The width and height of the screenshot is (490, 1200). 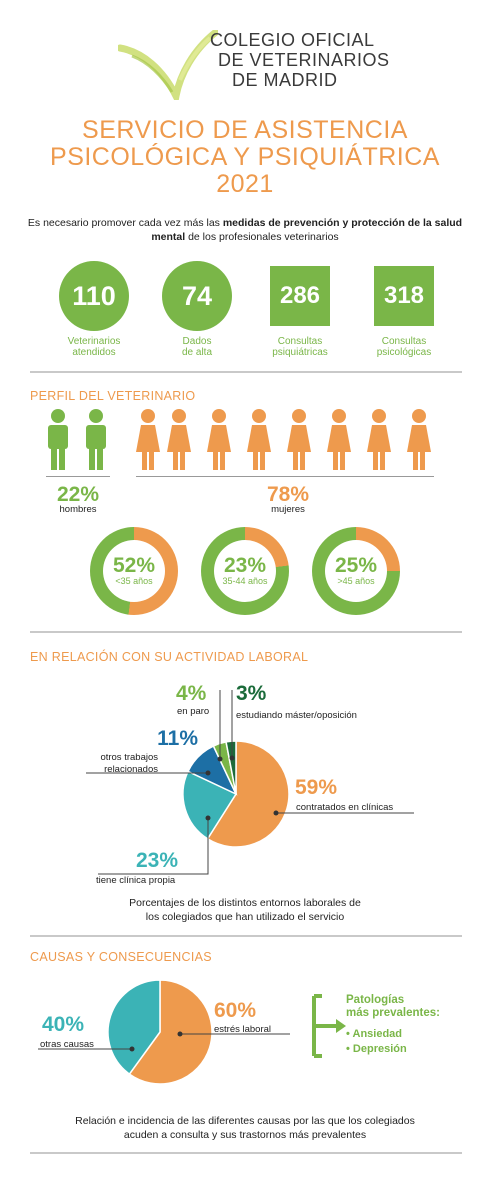 I want to click on stat-psychiatric: 286, so click(x=300, y=296).